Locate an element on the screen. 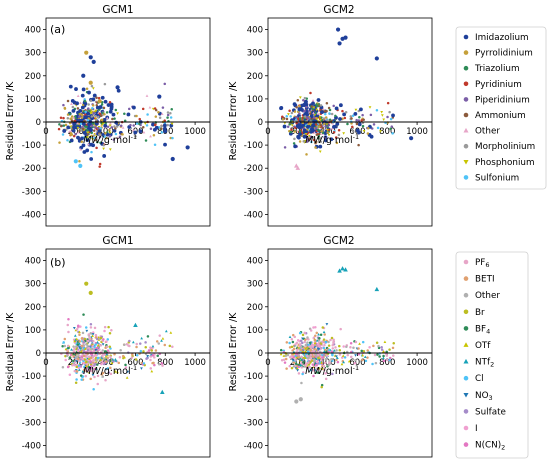 This screenshot has height=459, width=550. plot-frame is located at coordinates (128, 353).